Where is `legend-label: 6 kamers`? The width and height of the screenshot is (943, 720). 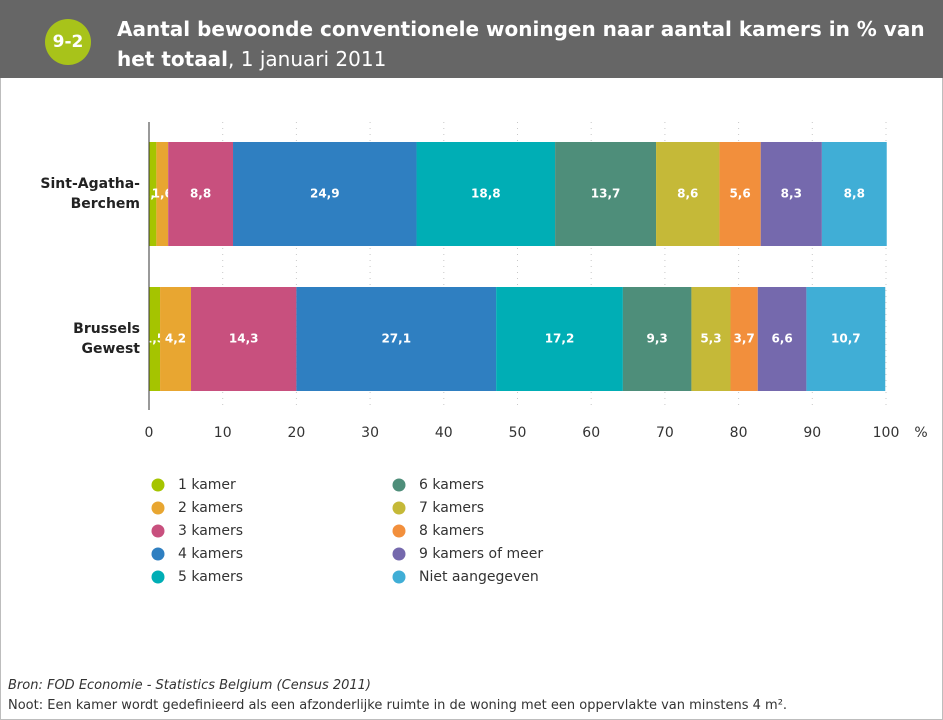 legend-label: 6 kamers is located at coordinates (451, 485).